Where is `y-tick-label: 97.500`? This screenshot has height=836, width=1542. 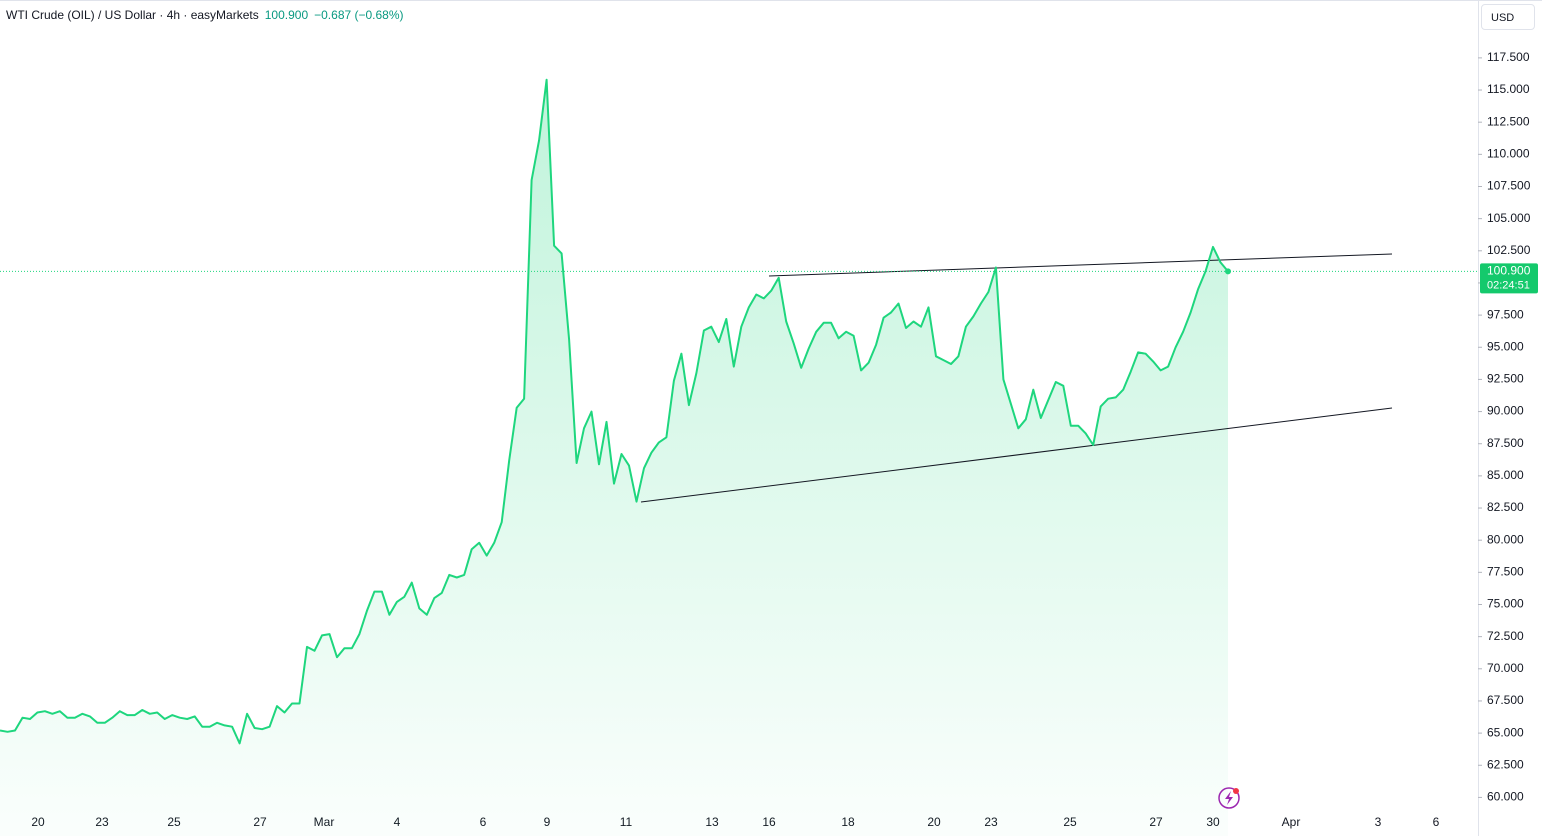 y-tick-label: 97.500 is located at coordinates (1505, 314).